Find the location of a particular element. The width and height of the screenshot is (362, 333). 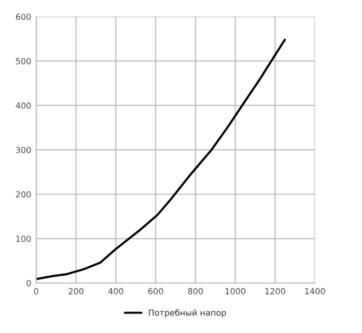

y-tick-label: 500 is located at coordinates (23, 61).